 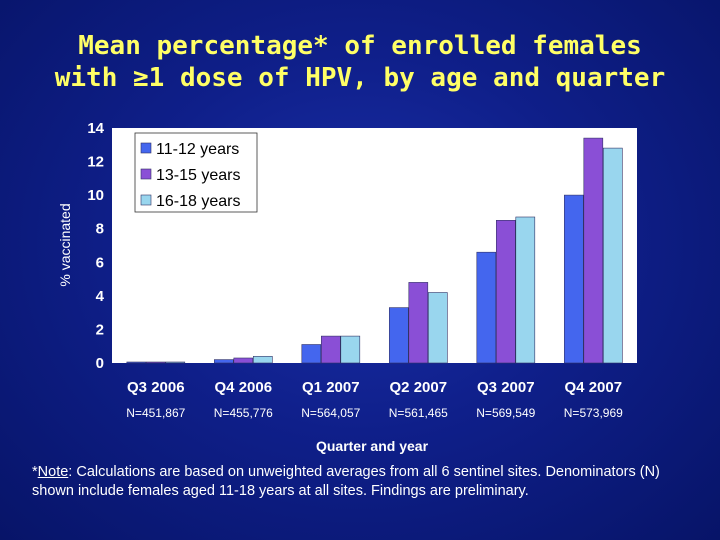 What do you see at coordinates (197, 149) in the screenshot?
I see `legend-label: 11-12 years` at bounding box center [197, 149].